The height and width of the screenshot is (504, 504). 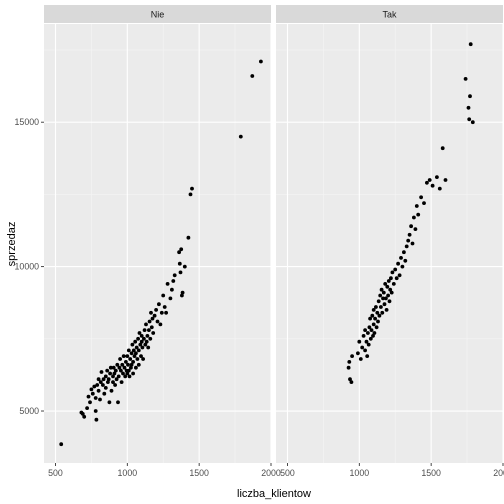 I want to click on facet-strip-label: Tak, so click(x=389, y=15).